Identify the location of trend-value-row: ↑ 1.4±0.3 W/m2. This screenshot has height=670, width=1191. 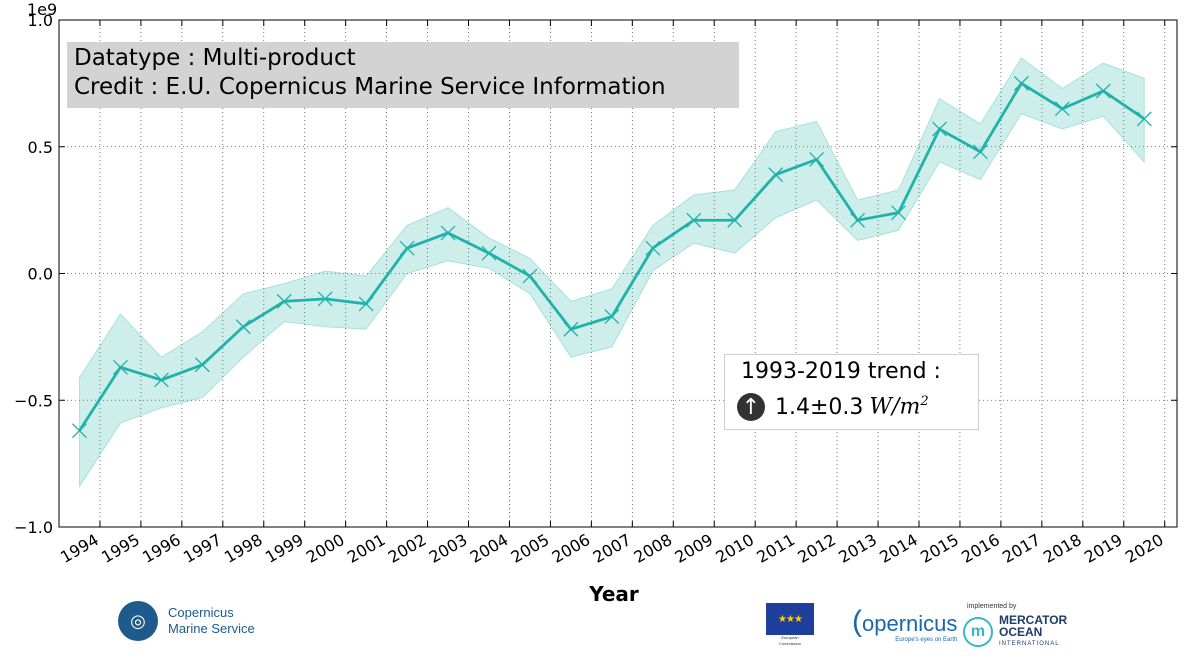
(833, 407).